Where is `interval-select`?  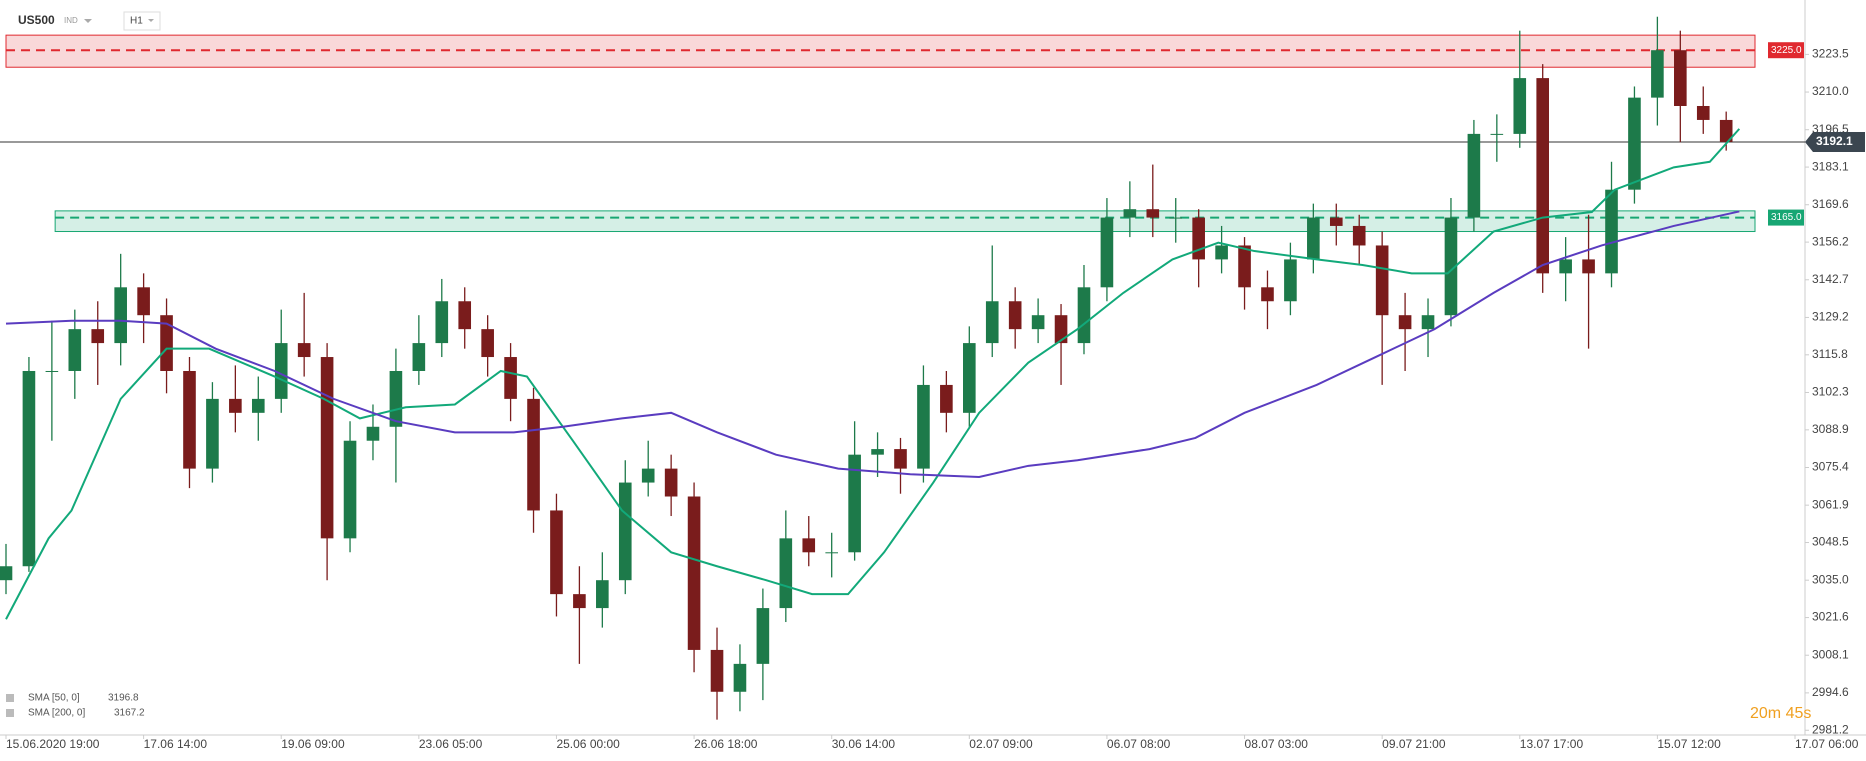
interval-select is located at coordinates (142, 21).